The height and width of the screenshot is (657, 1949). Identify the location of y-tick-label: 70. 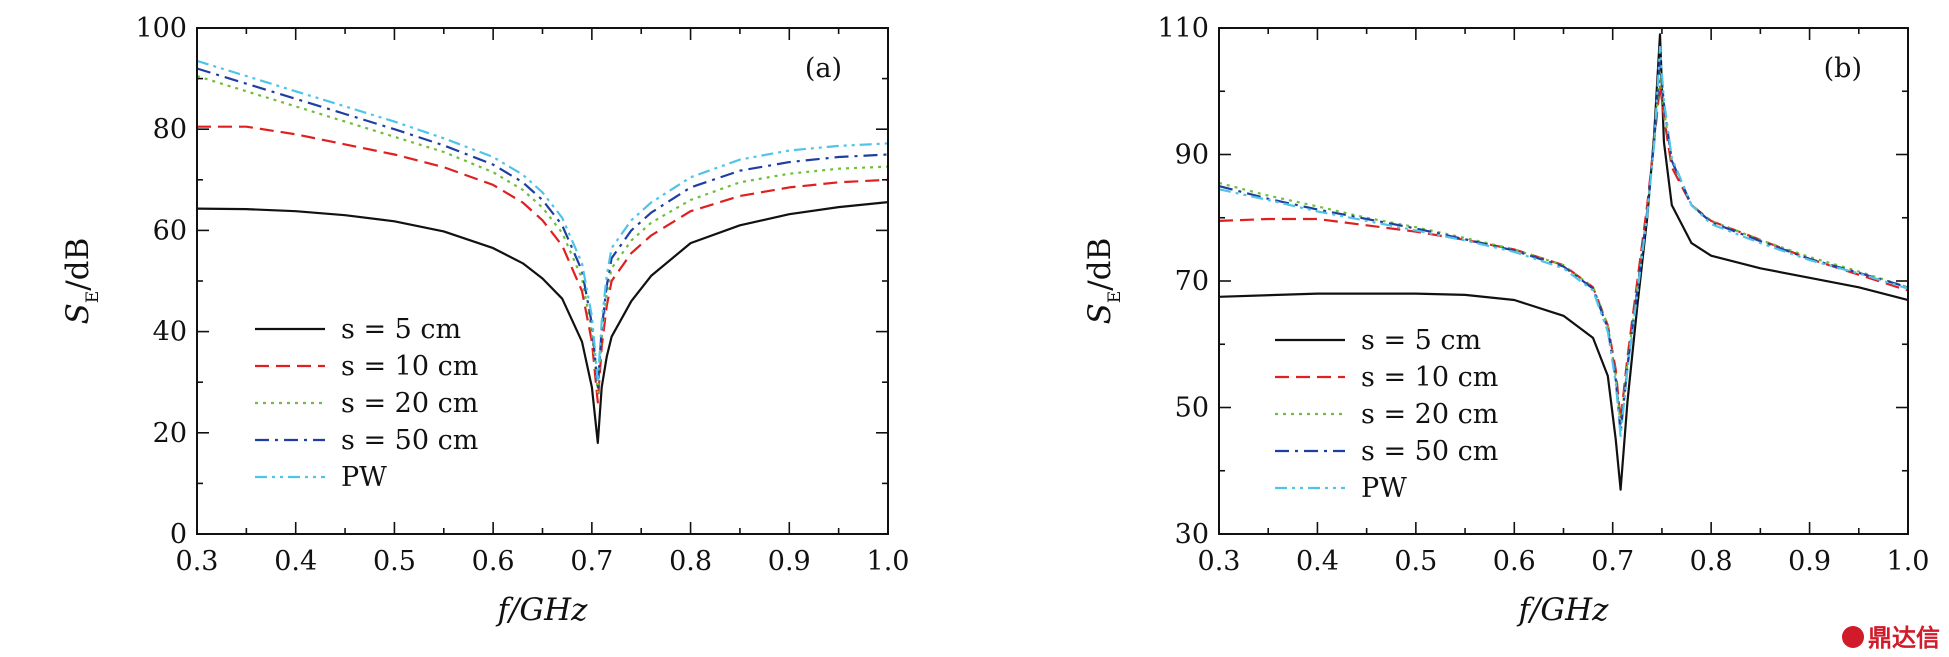
(1192, 281).